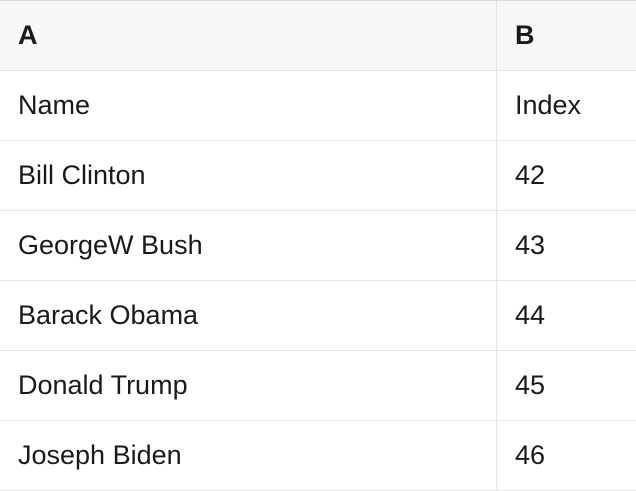 The height and width of the screenshot is (491, 636). I want to click on cell-b: Index, so click(566, 105).